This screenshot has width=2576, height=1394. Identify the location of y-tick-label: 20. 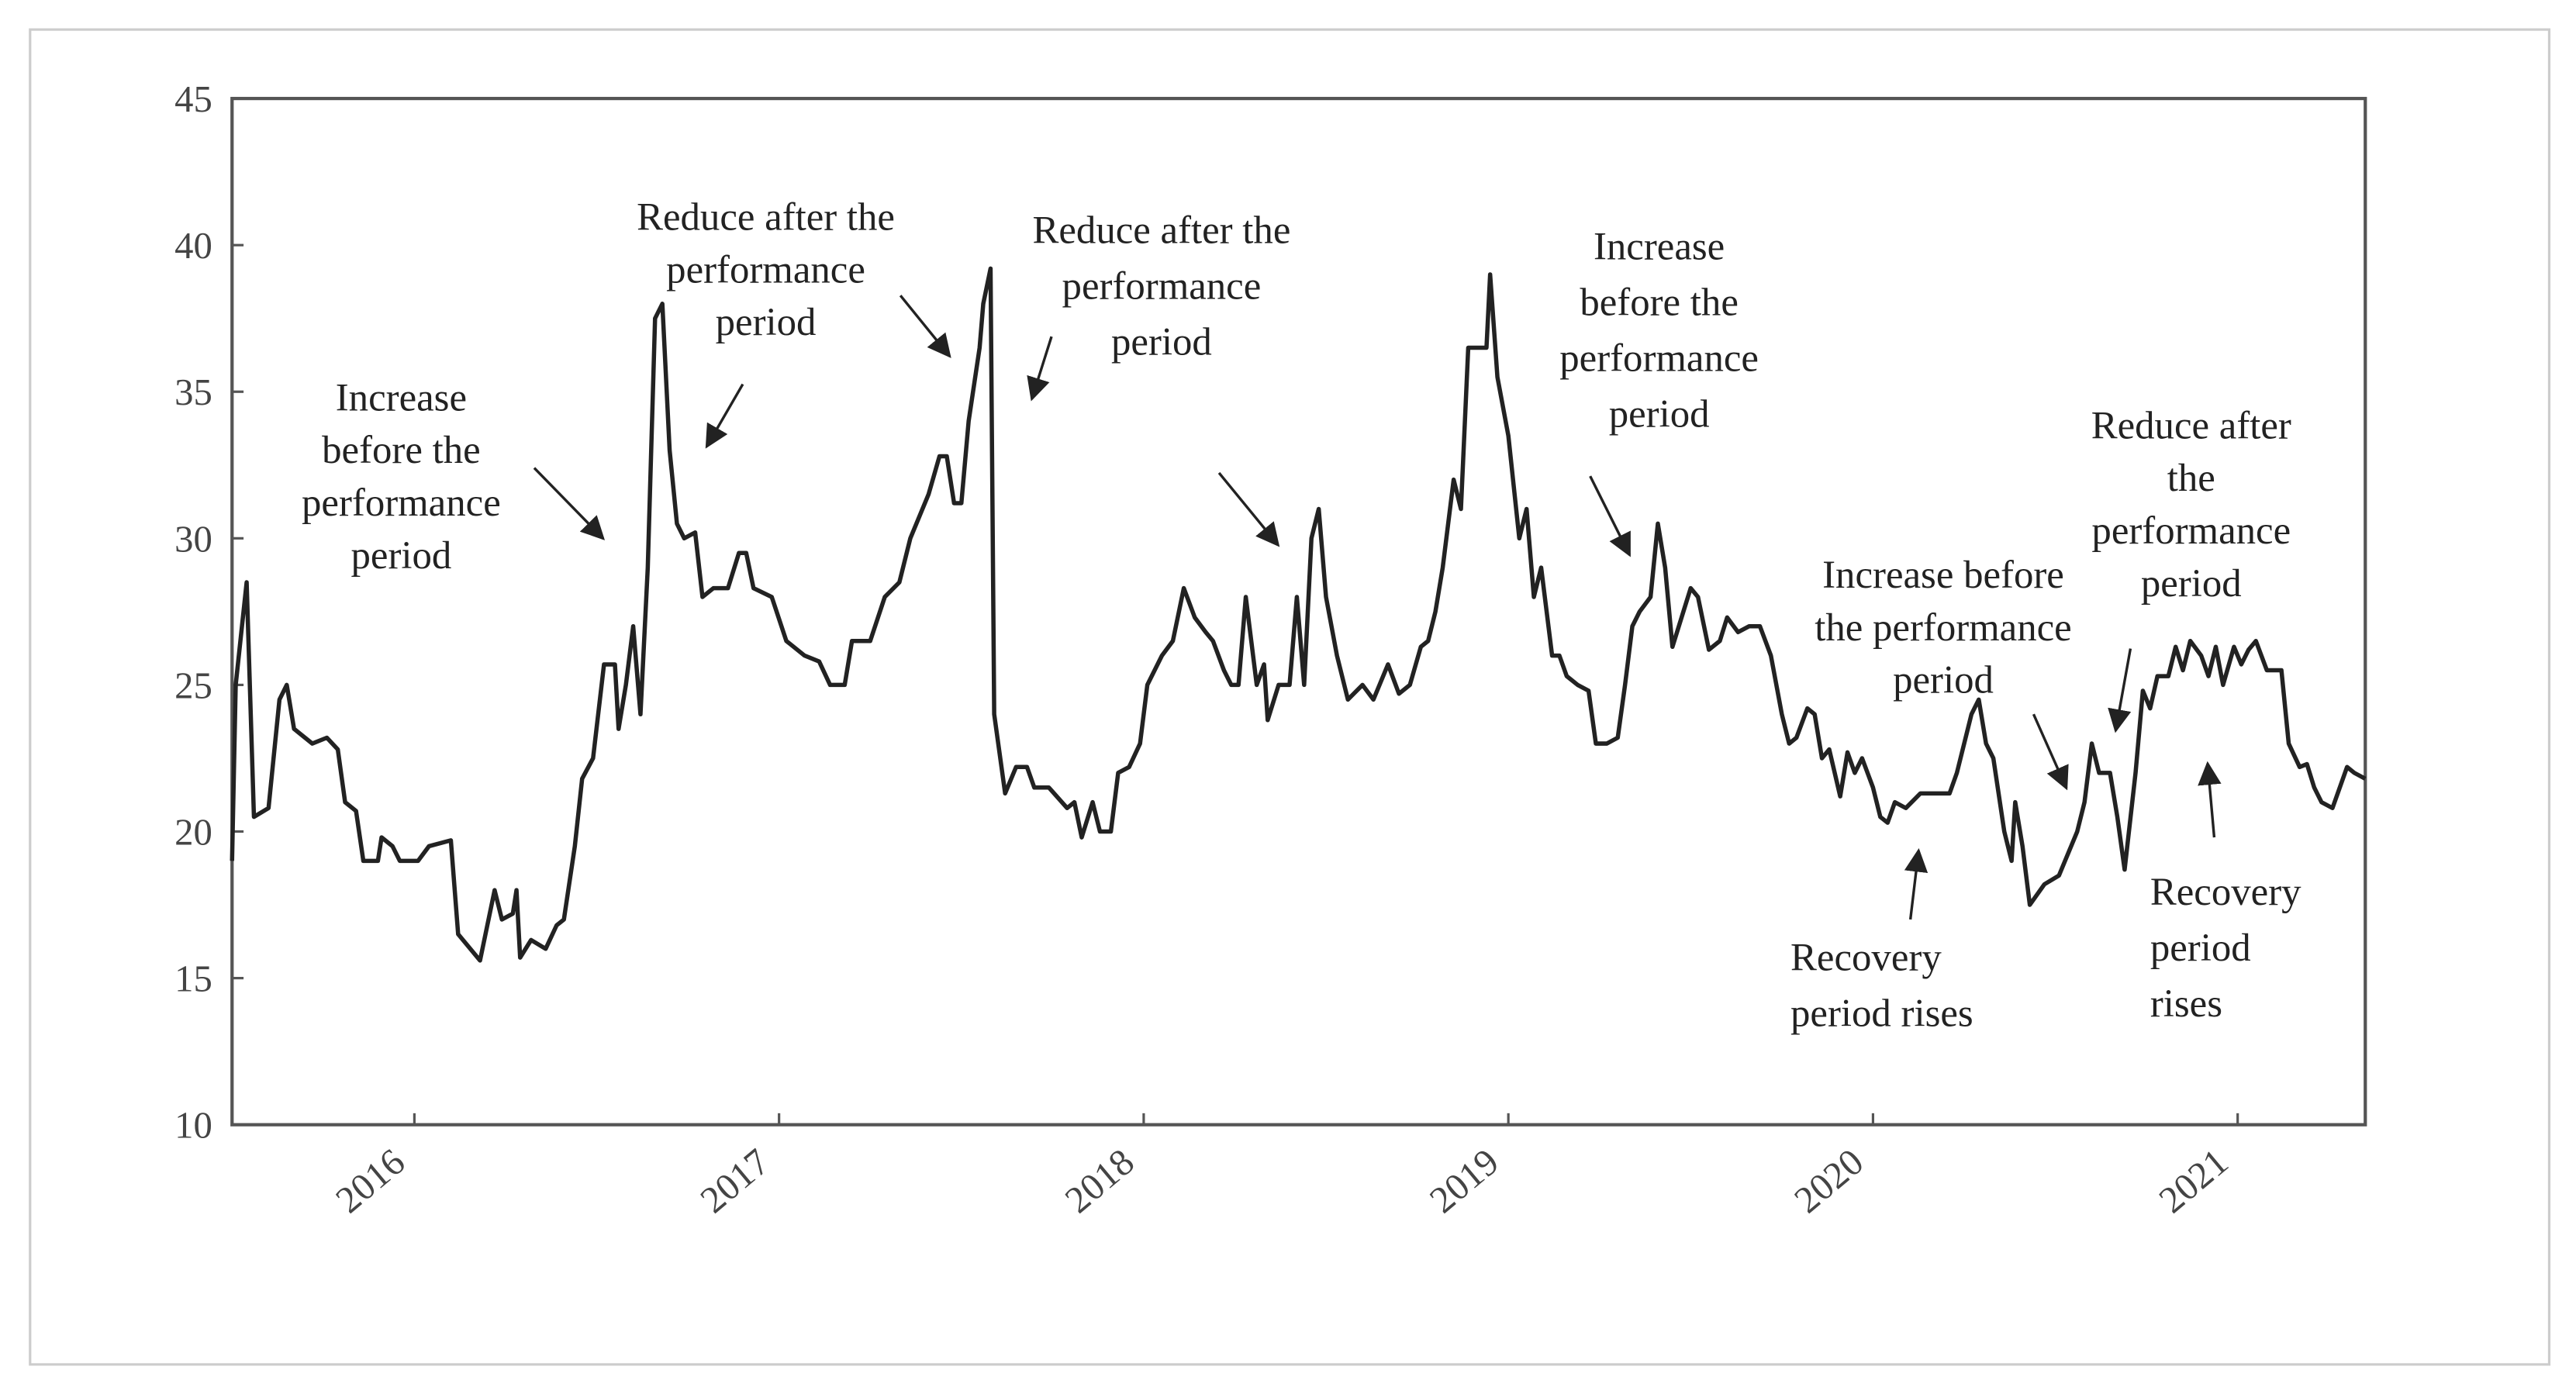
(193, 832).